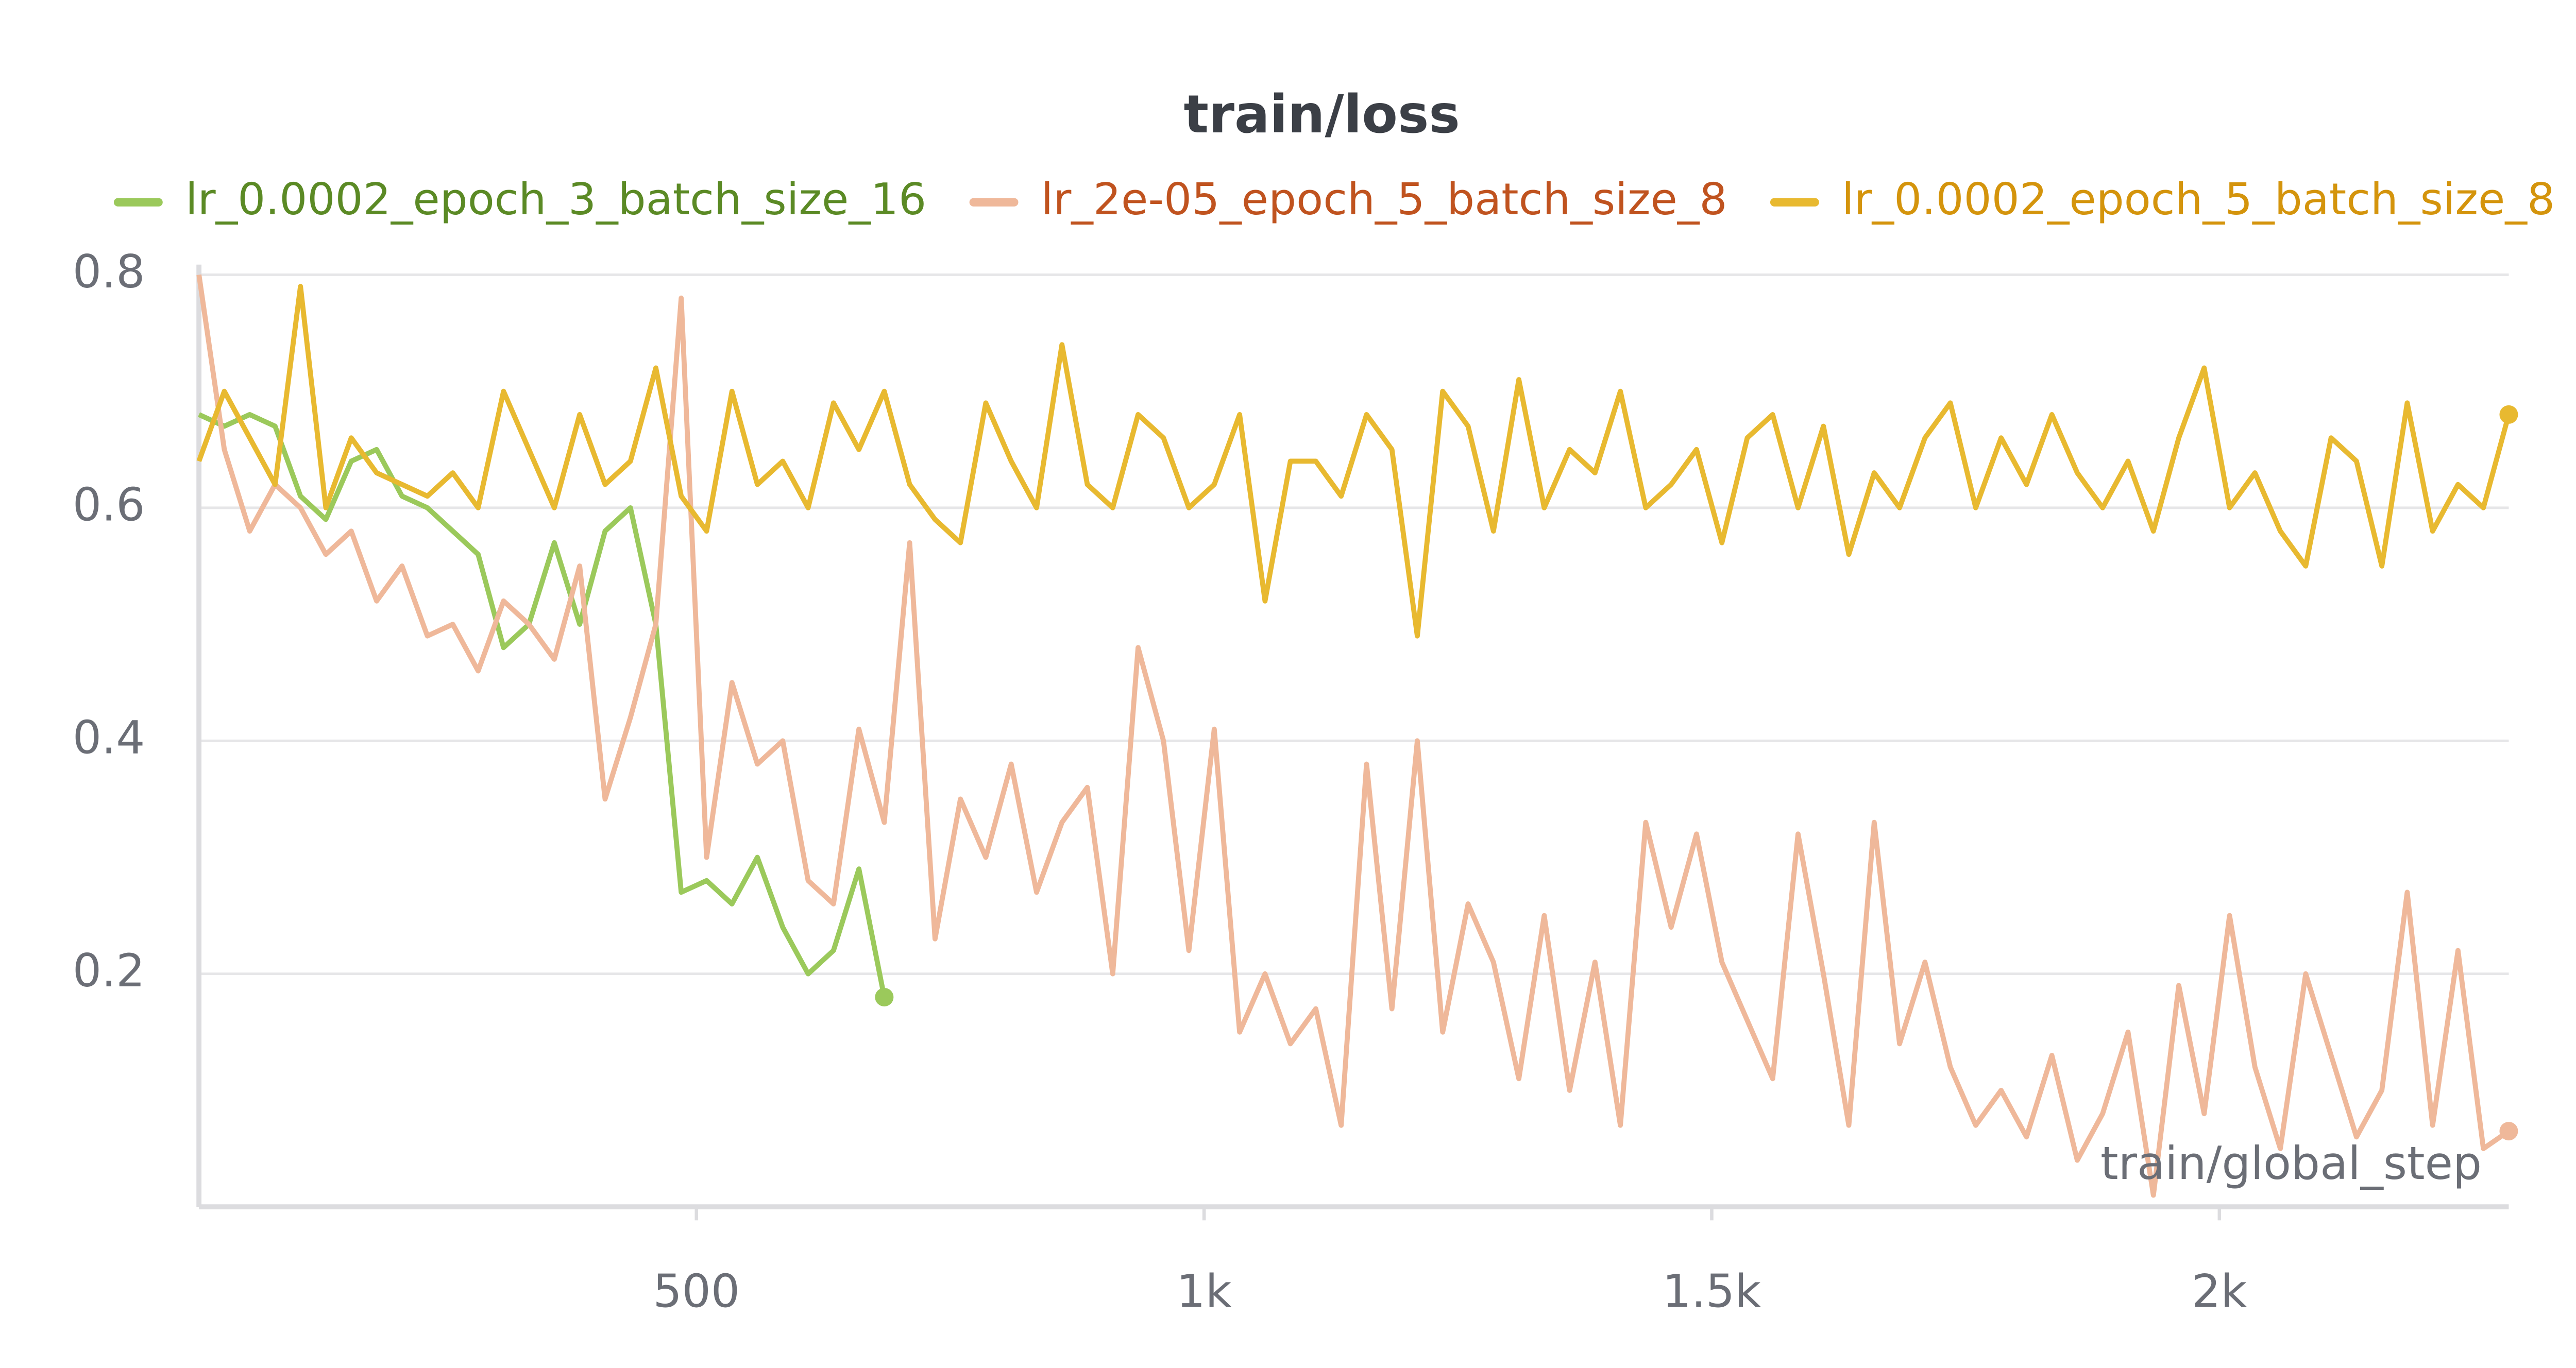 The image size is (2576, 1368). I want to click on y-tick-label: 0.2, so click(109, 970).